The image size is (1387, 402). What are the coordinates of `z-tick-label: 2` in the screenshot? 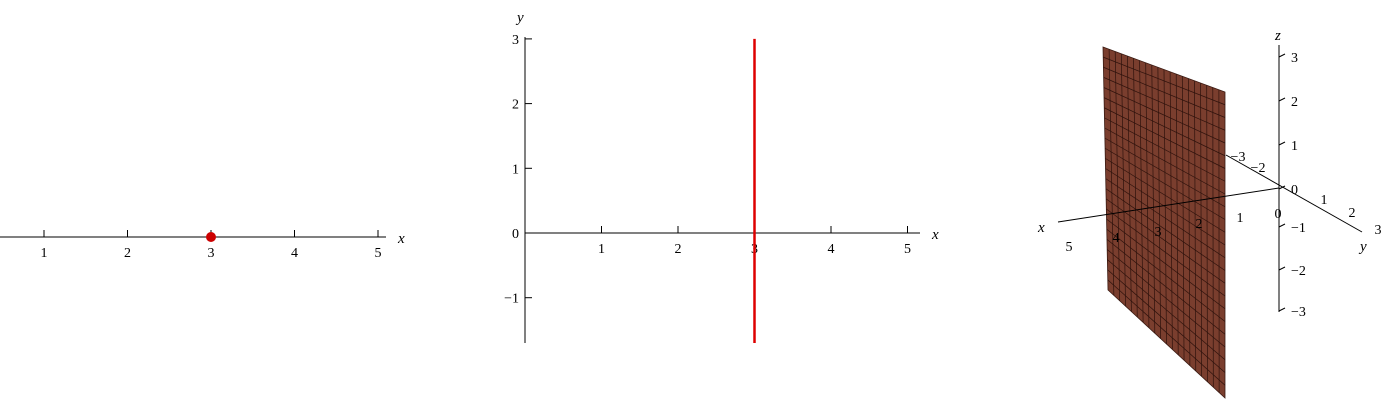 It's located at (1294, 102).